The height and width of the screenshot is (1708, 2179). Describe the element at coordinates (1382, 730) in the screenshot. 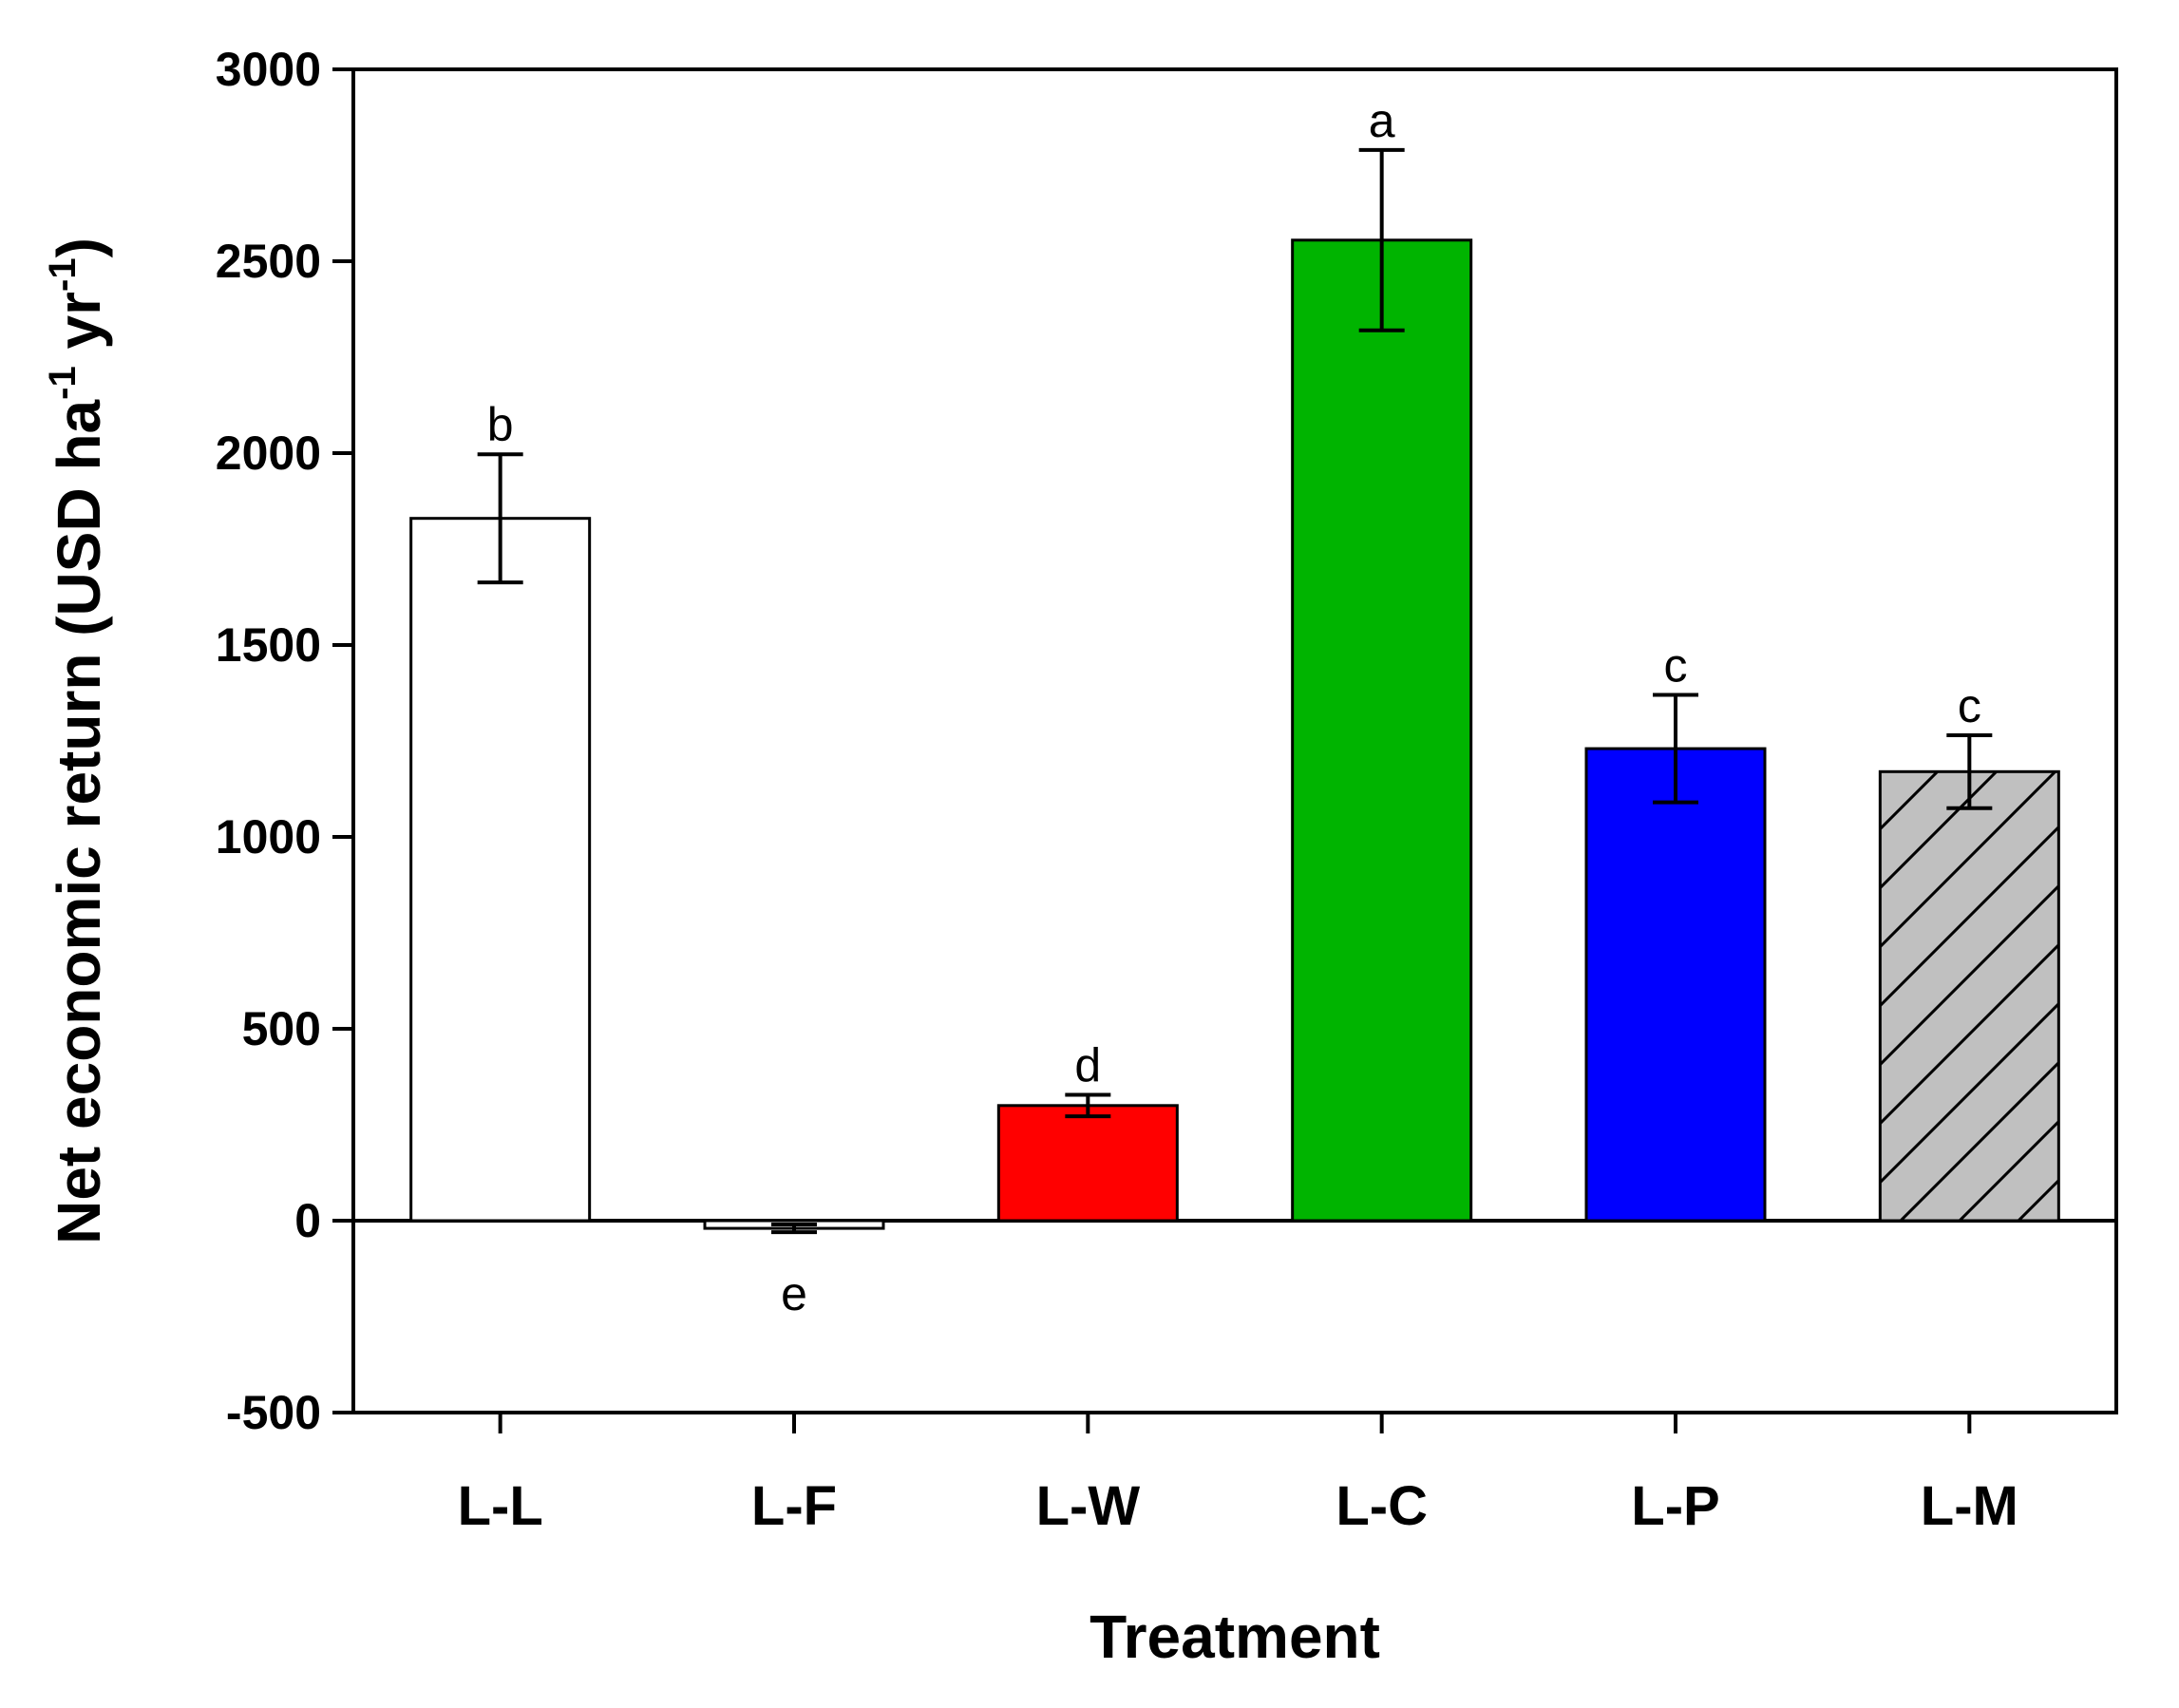

I see `bar-l-c` at that location.